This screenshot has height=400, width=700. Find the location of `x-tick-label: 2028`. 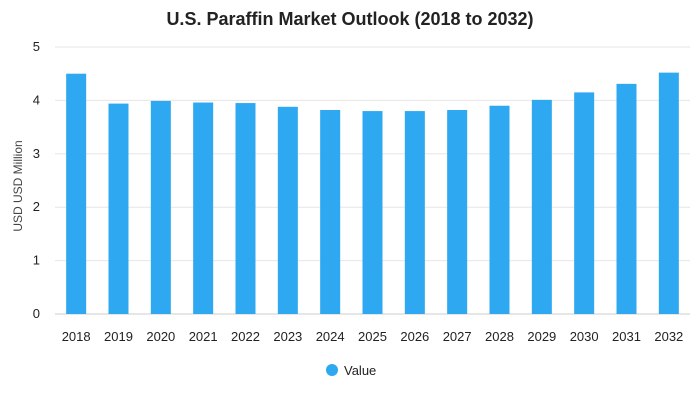

x-tick-label: 2028 is located at coordinates (499, 336).